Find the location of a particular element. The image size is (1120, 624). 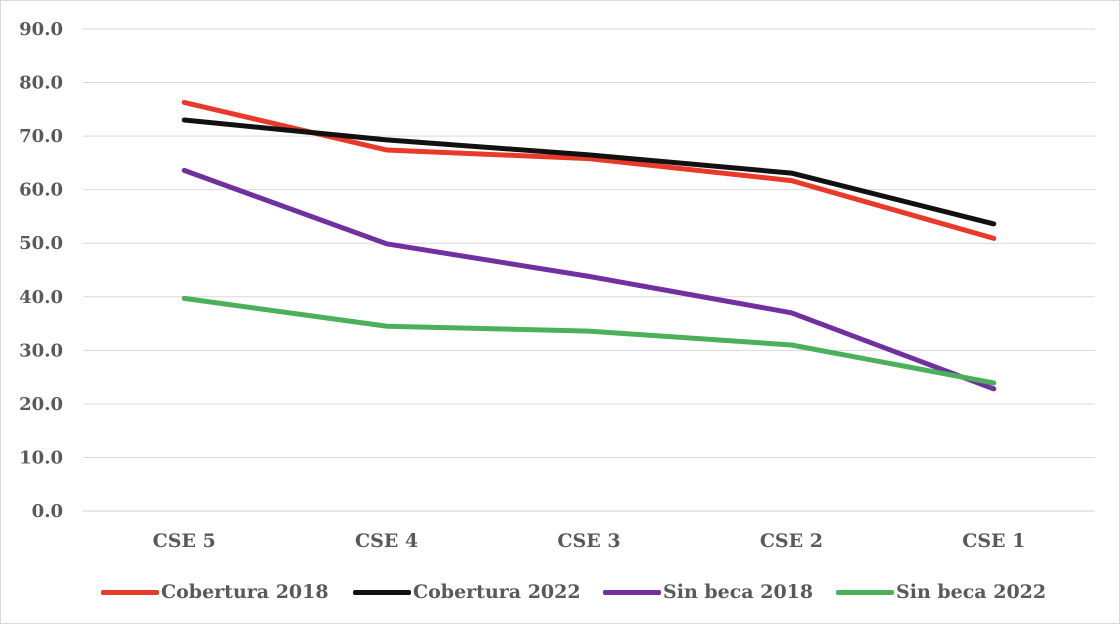

legend-item-series-2: Sin beca 2018 is located at coordinates (708, 592).